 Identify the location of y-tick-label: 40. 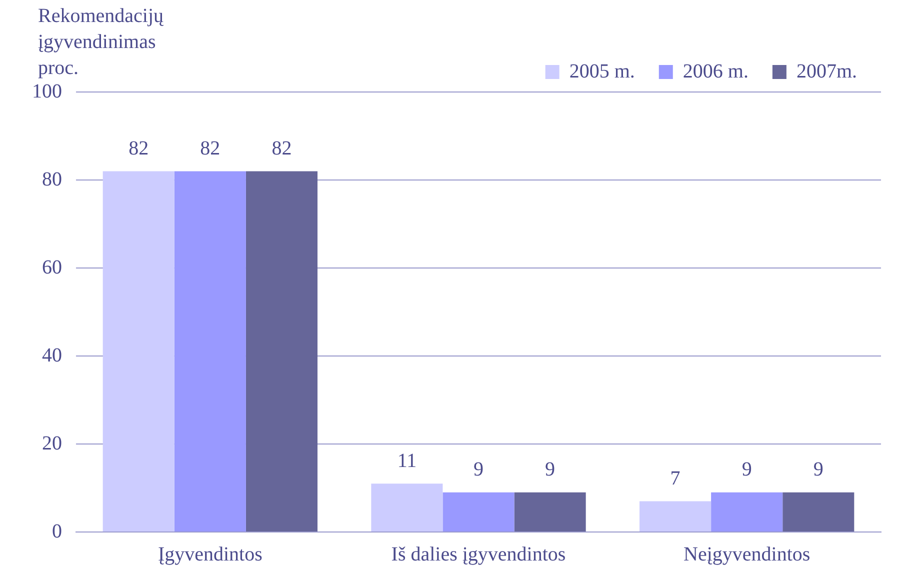
(52, 355).